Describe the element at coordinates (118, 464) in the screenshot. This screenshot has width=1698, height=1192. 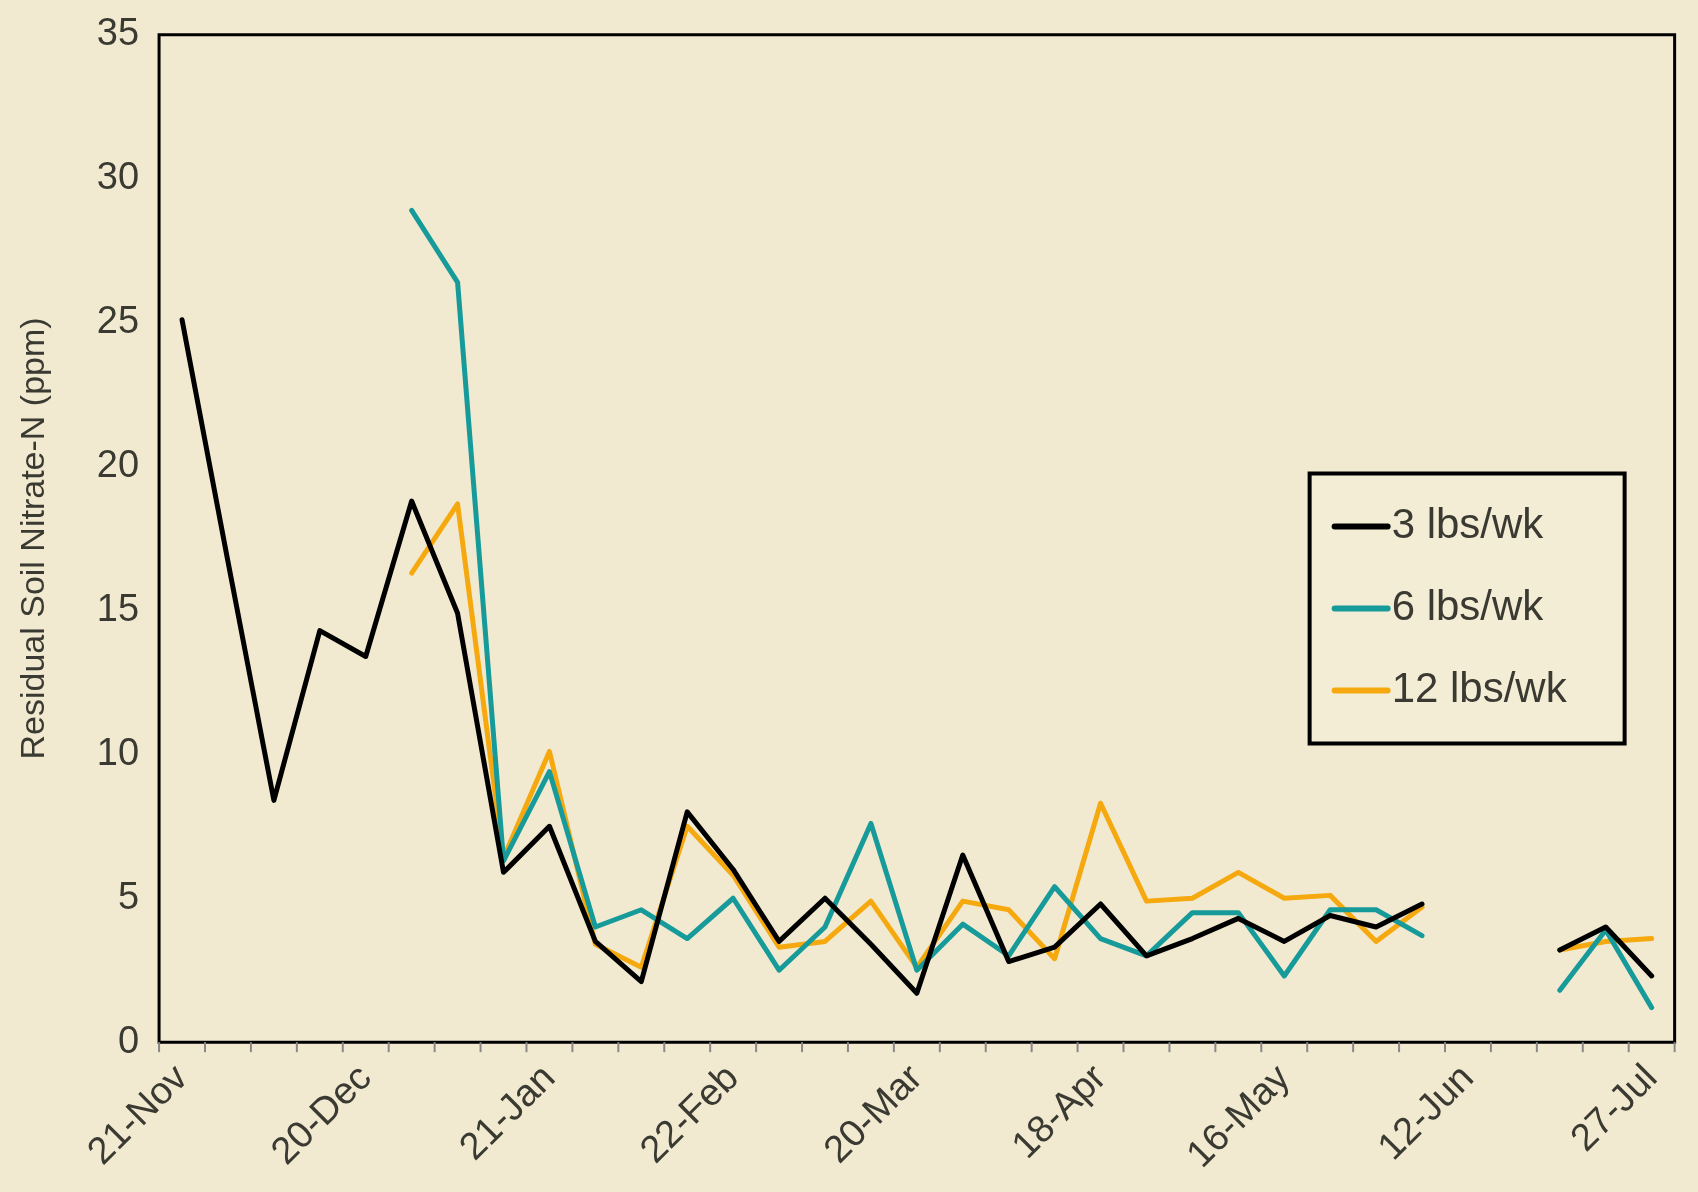
I see `y-tick-label: 20` at that location.